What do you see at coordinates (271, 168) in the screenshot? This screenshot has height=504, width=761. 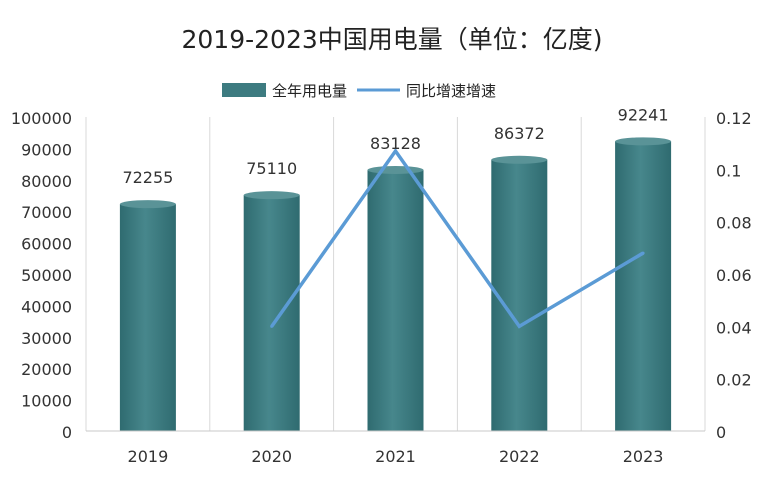 I see `bar-data-label: 75110` at bounding box center [271, 168].